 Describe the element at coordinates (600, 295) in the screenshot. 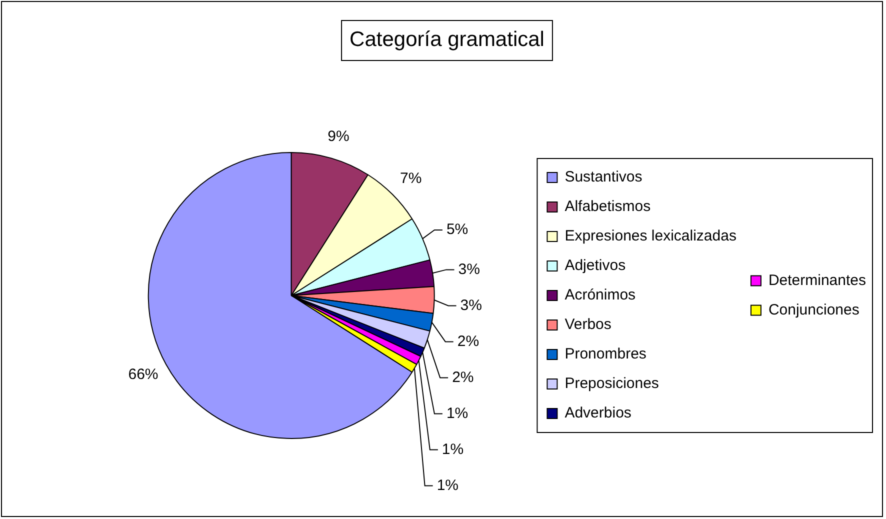

I see `legend-label: Acrónimos` at that location.